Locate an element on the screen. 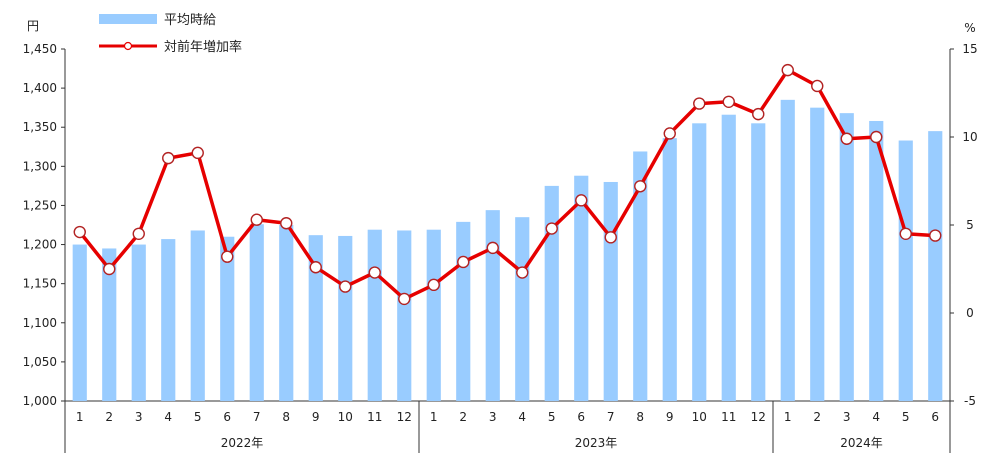  right-tick-label: 5 is located at coordinates (970, 225).